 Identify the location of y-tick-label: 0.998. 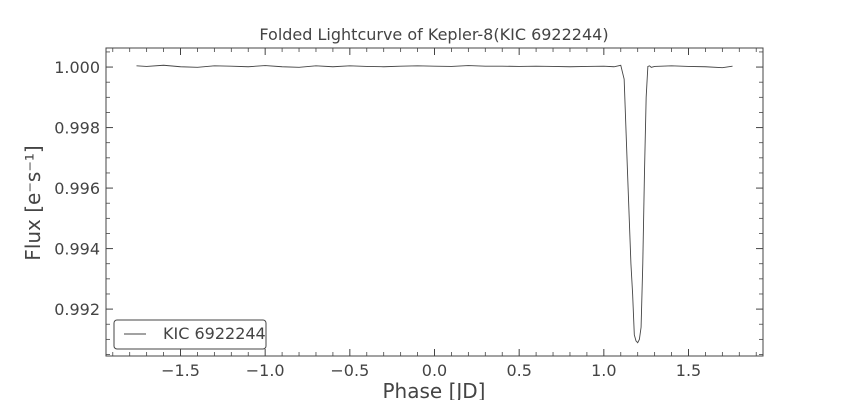
(77, 128).